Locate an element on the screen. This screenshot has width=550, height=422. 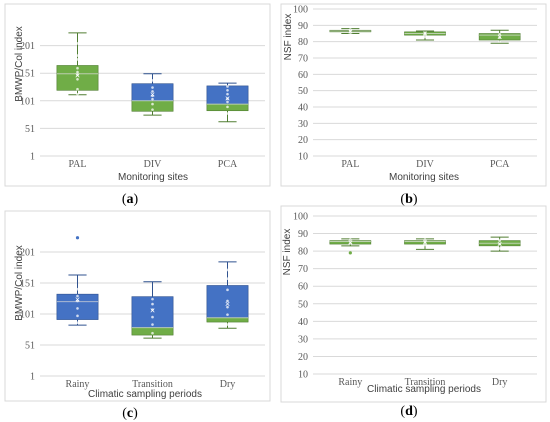
panel-b-ytick-label: 80 is located at coordinates (303, 42).